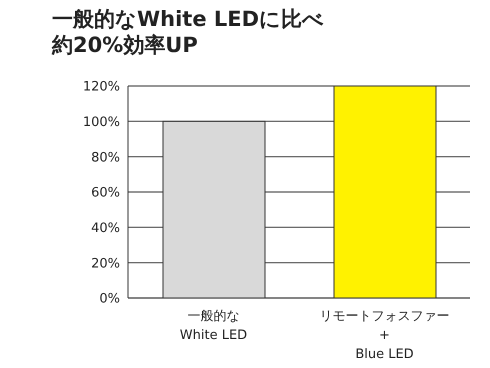 This screenshot has width=490, height=368. Describe the element at coordinates (105, 193) in the screenshot. I see `y-tick-label: 60%` at that location.